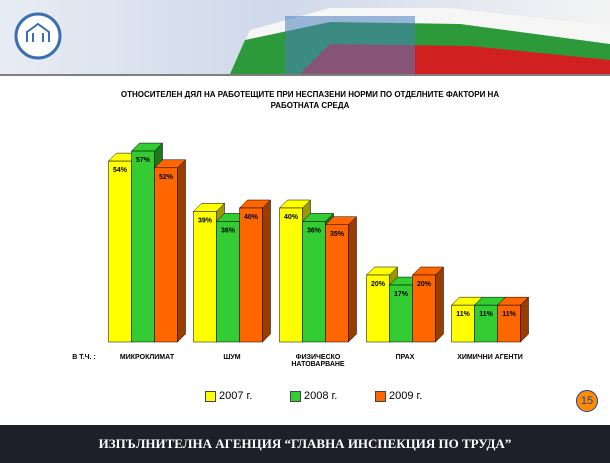  Describe the element at coordinates (405, 357) in the screenshot. I see `x-tick-label: ПРАХ` at that location.